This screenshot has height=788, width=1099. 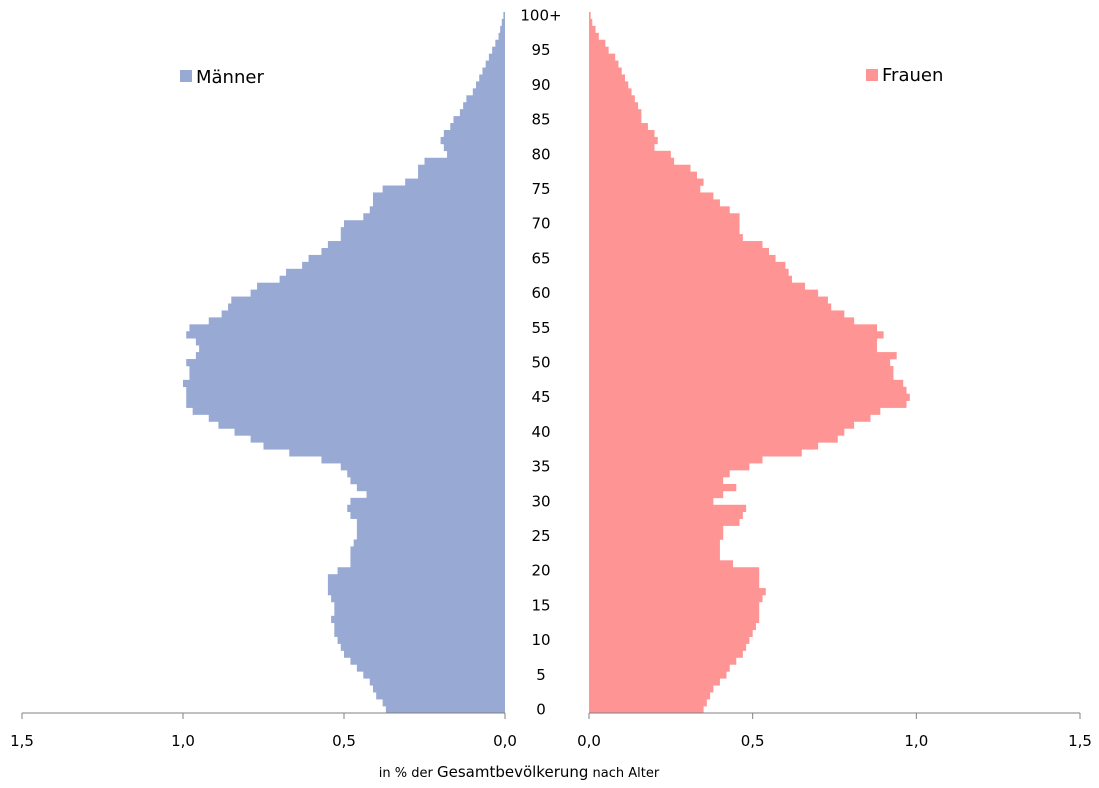 I want to click on left-x-tick-label: 1,5, so click(x=22, y=741).